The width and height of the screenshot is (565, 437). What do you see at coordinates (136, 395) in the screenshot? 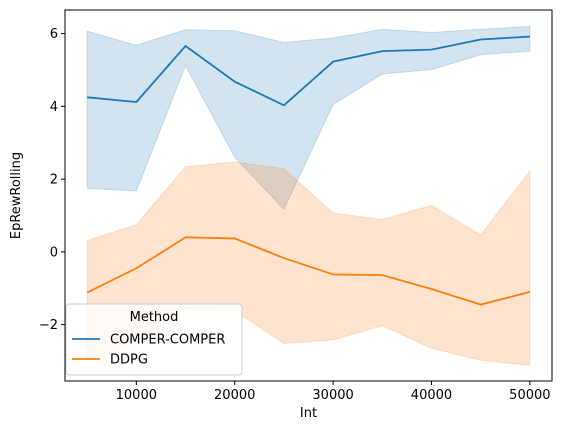
I see `x-tick-label: 10000` at bounding box center [136, 395].